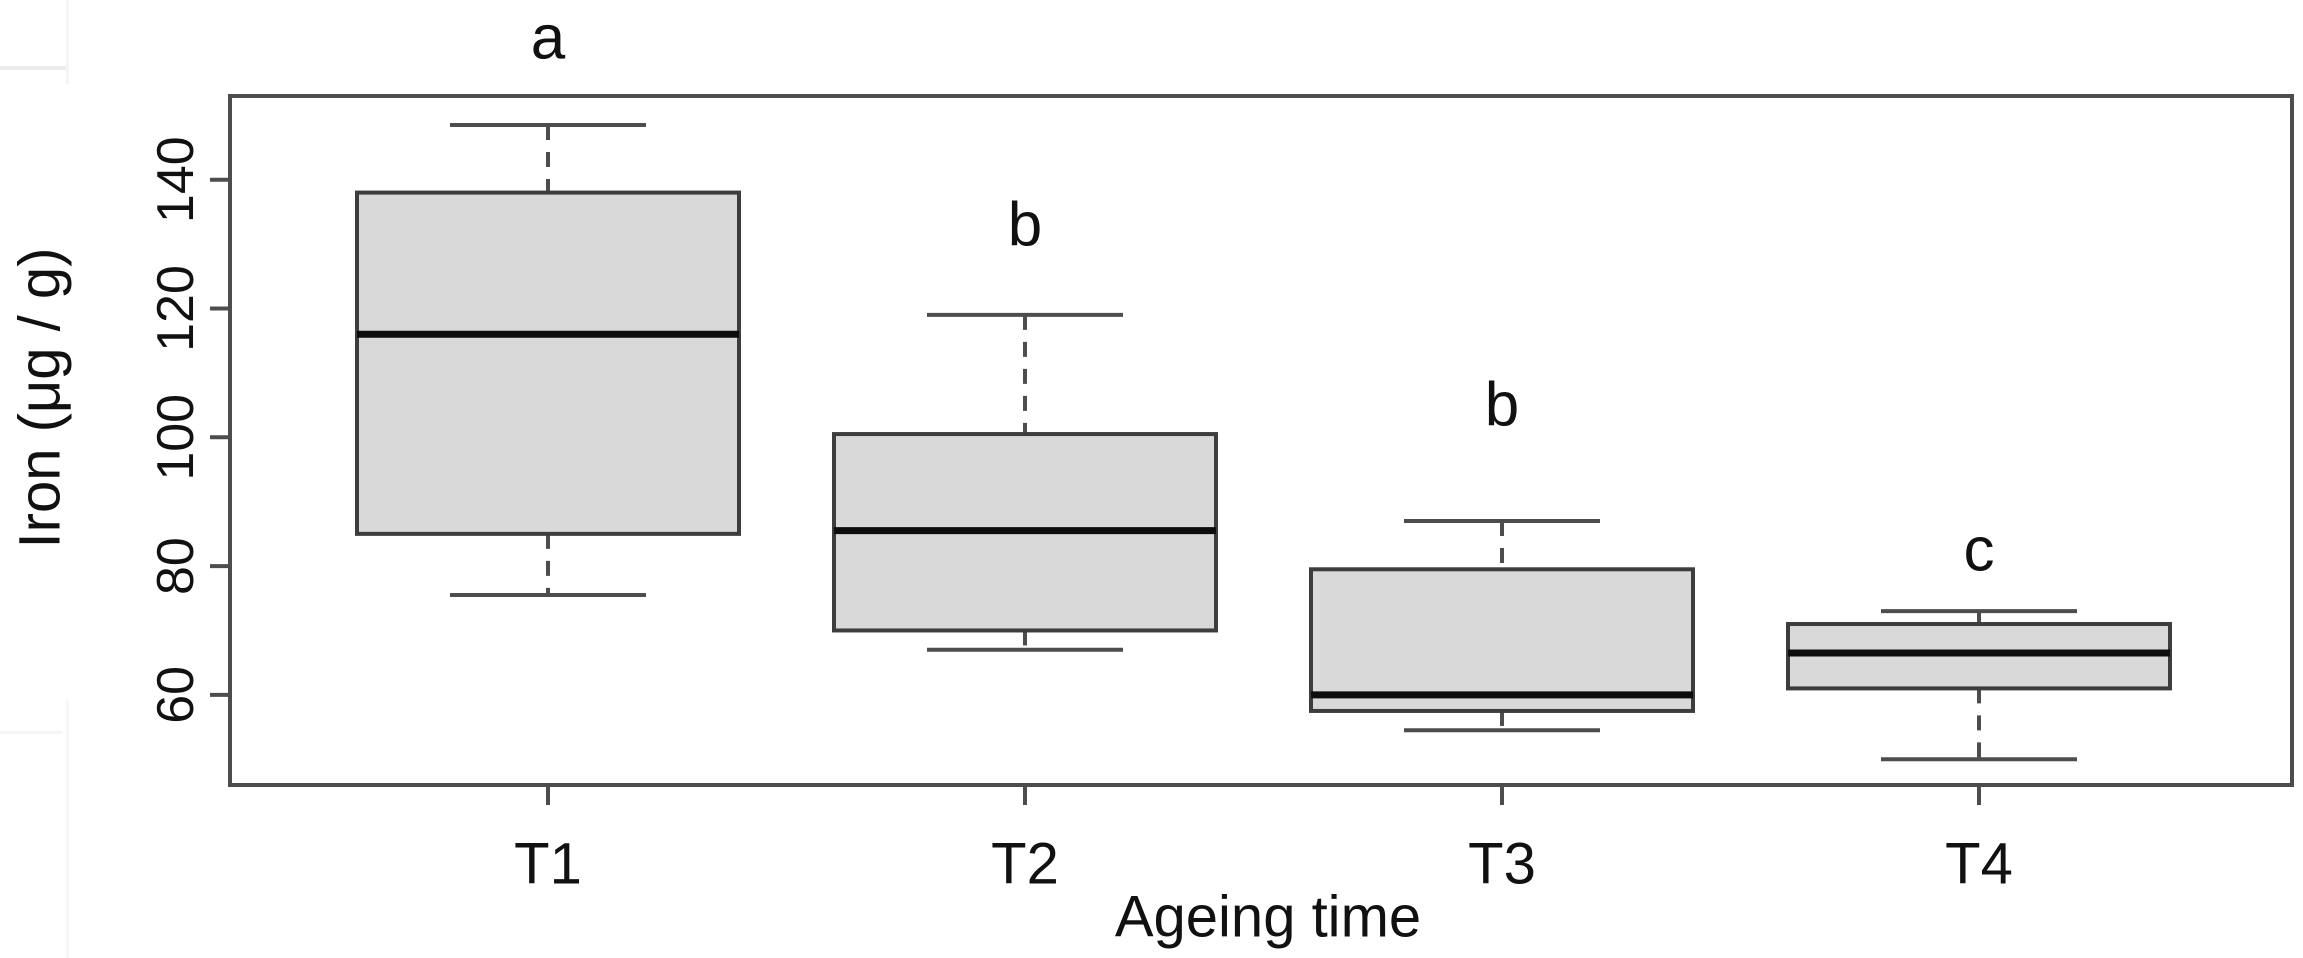 The image size is (2303, 958). What do you see at coordinates (176, 695) in the screenshot?
I see `y-tick-label-60: 60` at bounding box center [176, 695].